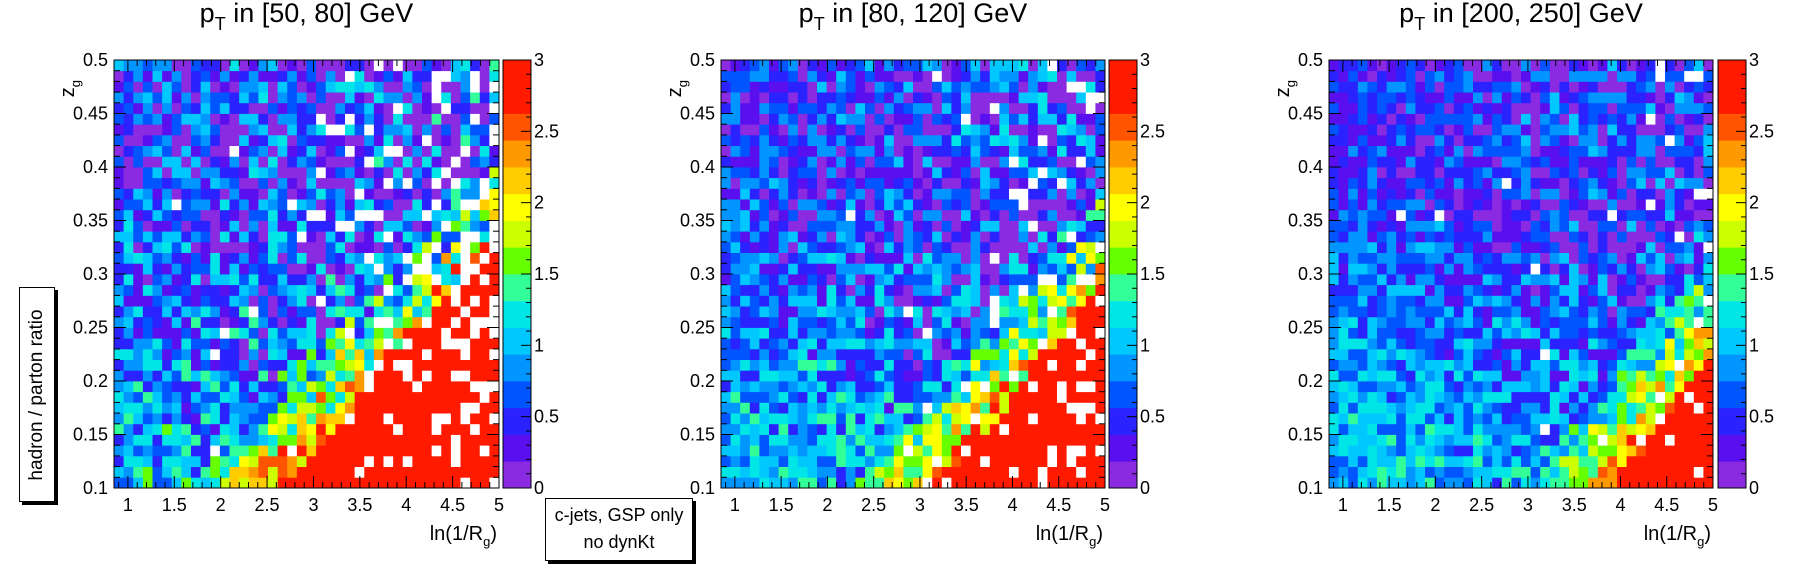  I want to click on color-bar-band, so click(1123, 181).